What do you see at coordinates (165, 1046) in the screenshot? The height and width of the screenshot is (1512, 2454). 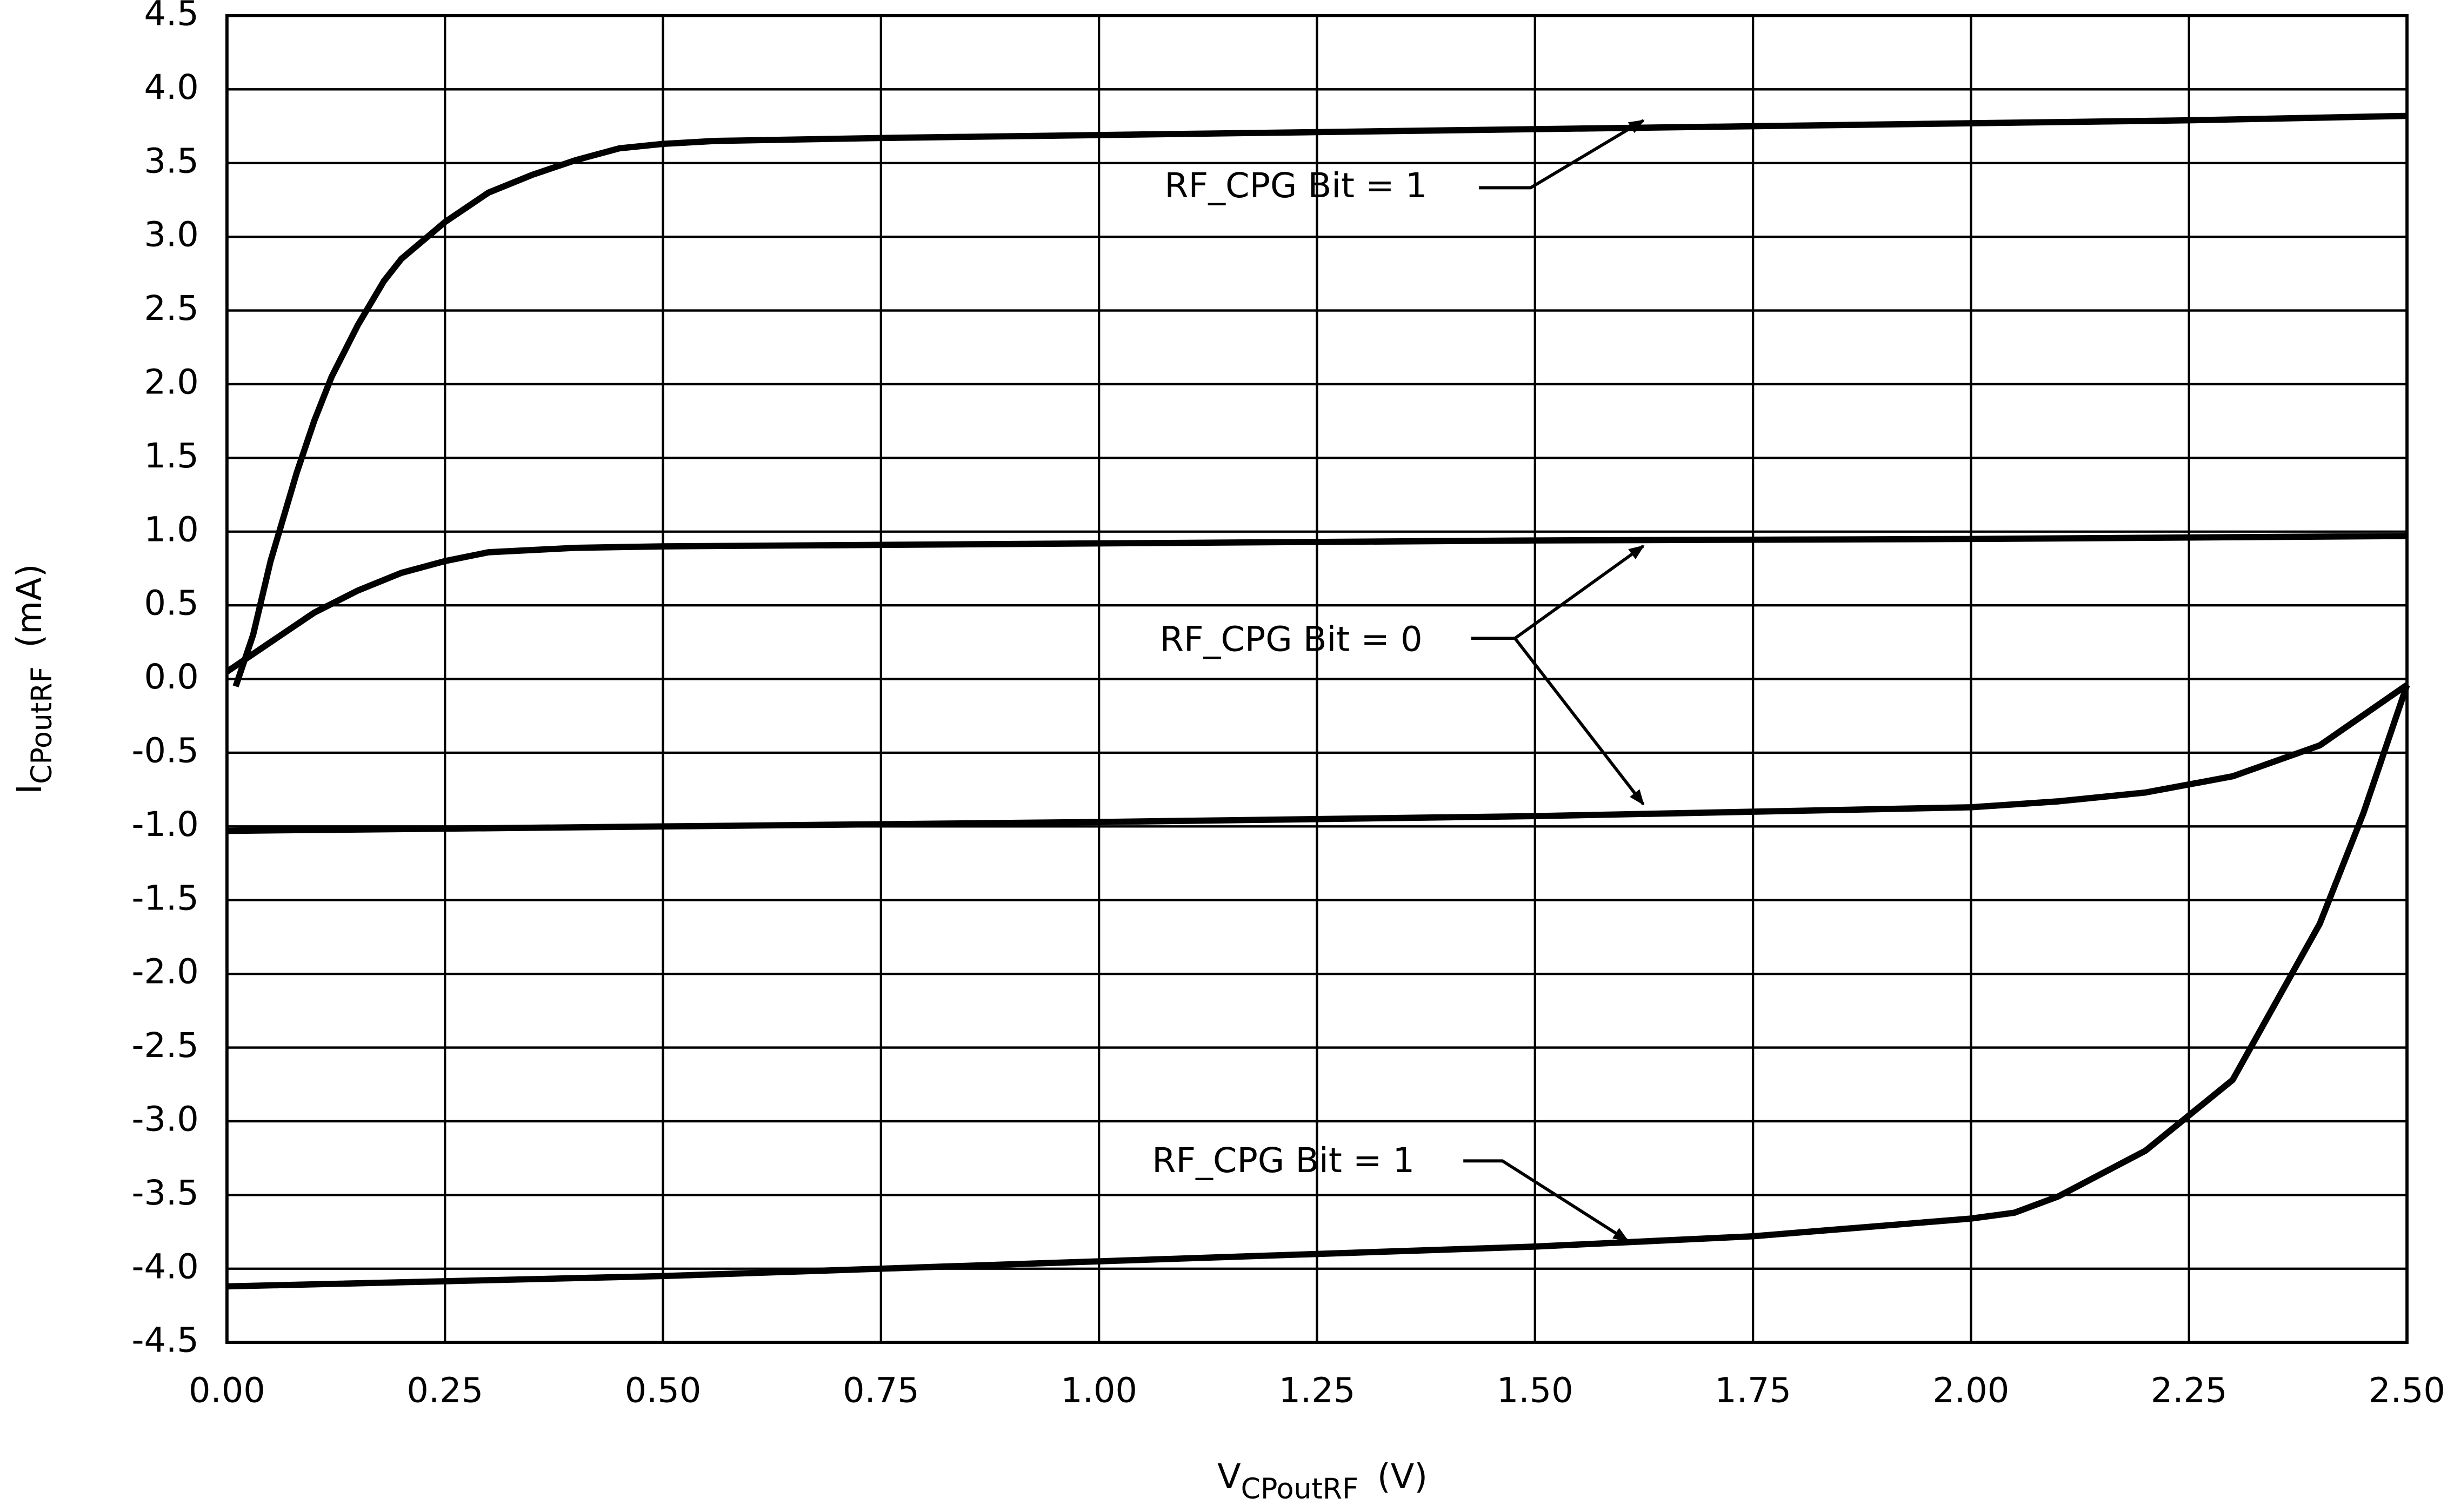 I see `y-tick-label: -2.5` at bounding box center [165, 1046].